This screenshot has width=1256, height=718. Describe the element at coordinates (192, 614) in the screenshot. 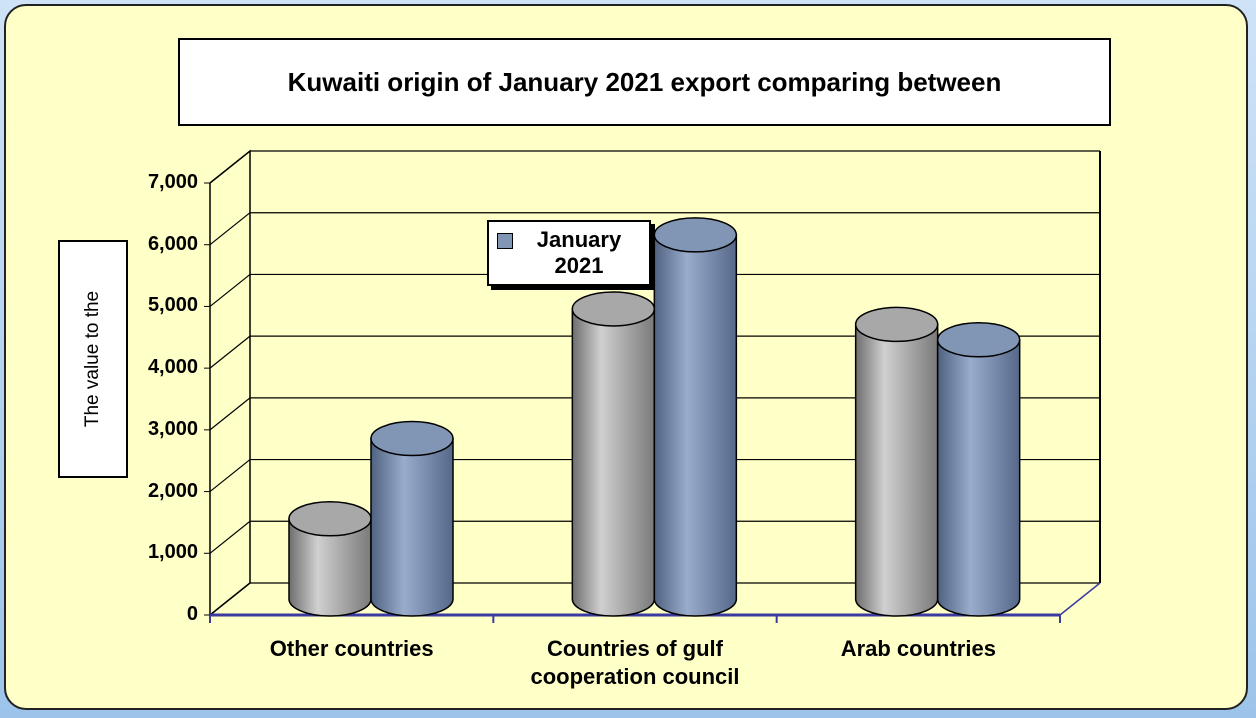

I see `y-tick-label: 0` at that location.